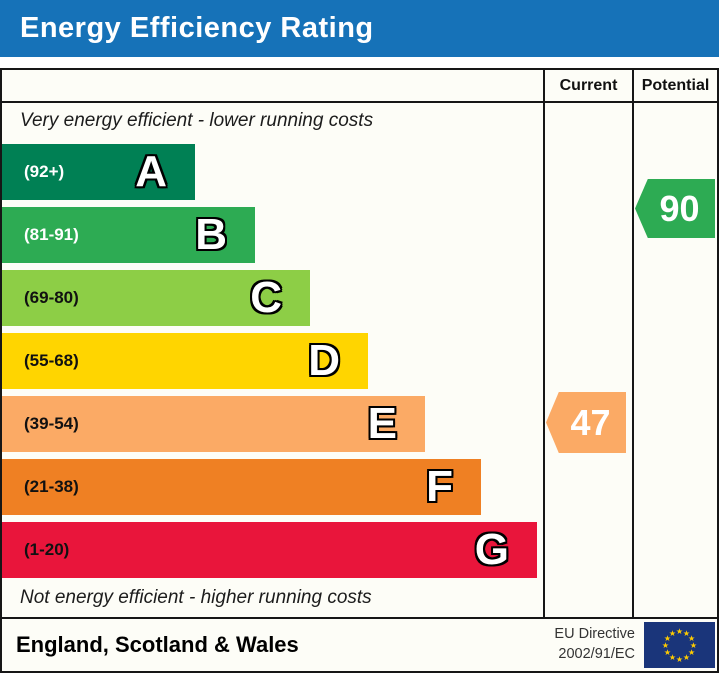 This screenshot has height=675, width=719. I want to click on band-row-a: (92+) A, so click(272, 171).